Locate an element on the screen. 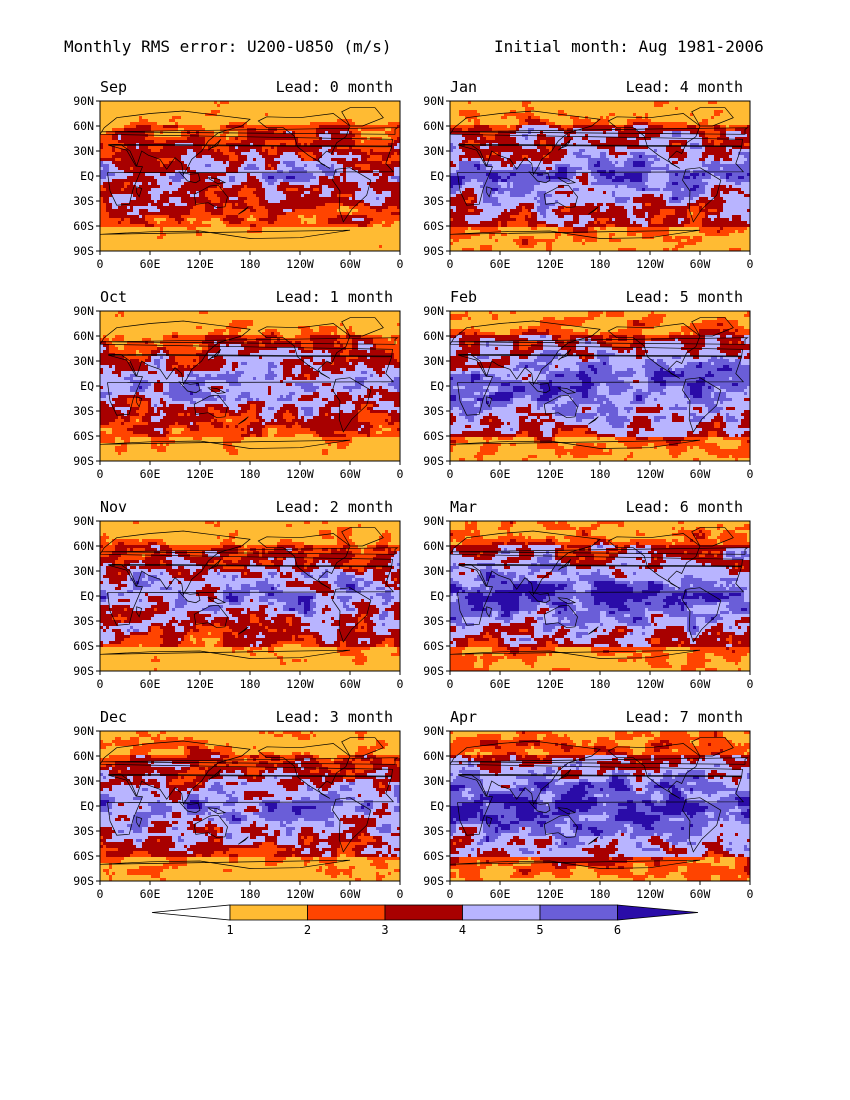 This screenshot has width=850, height=1100. colorbar: 1 2 3 4 5 6 is located at coordinates (425, 920).